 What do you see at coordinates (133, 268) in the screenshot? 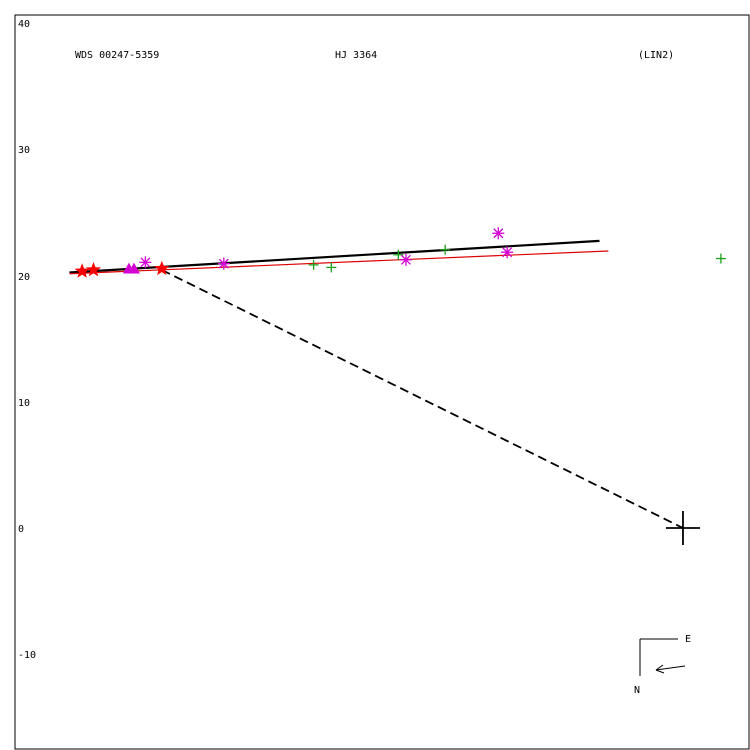
I see `triangle-marker` at bounding box center [133, 268].